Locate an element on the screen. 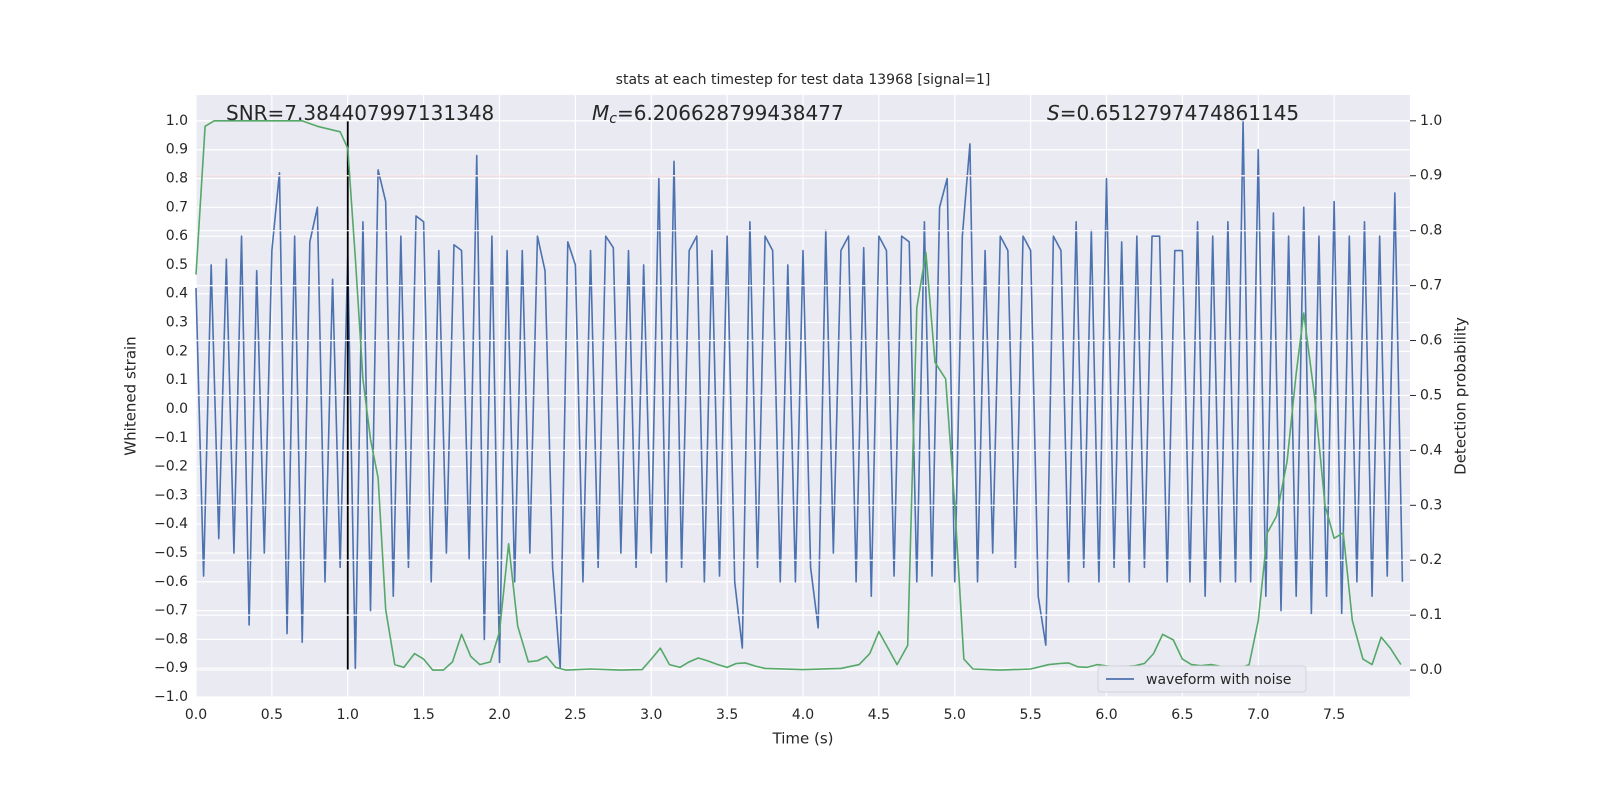 This screenshot has width=1600, height=800. legend-label: waveform with noise is located at coordinates (1218, 680).